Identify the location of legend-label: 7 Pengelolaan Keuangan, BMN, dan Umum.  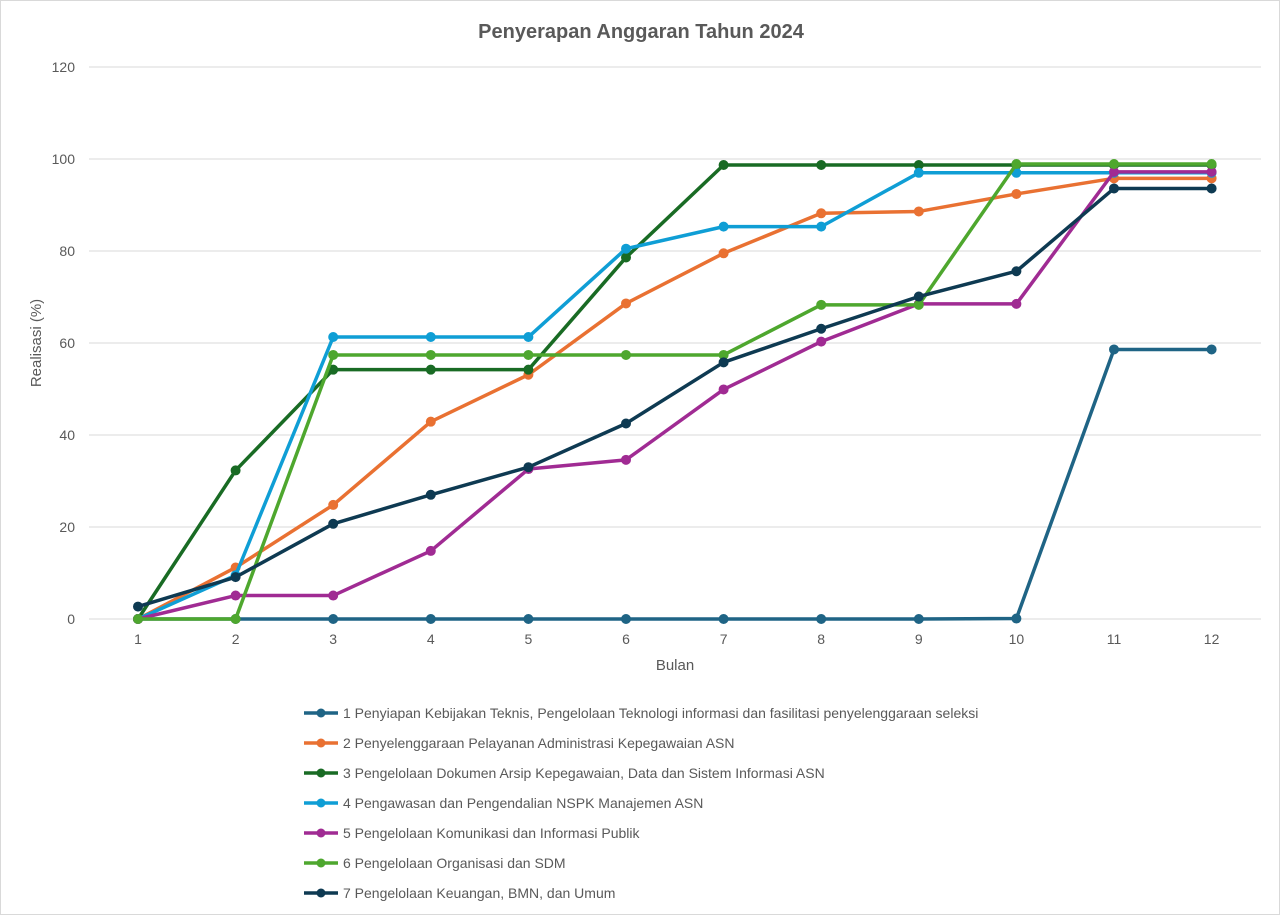
(479, 893).